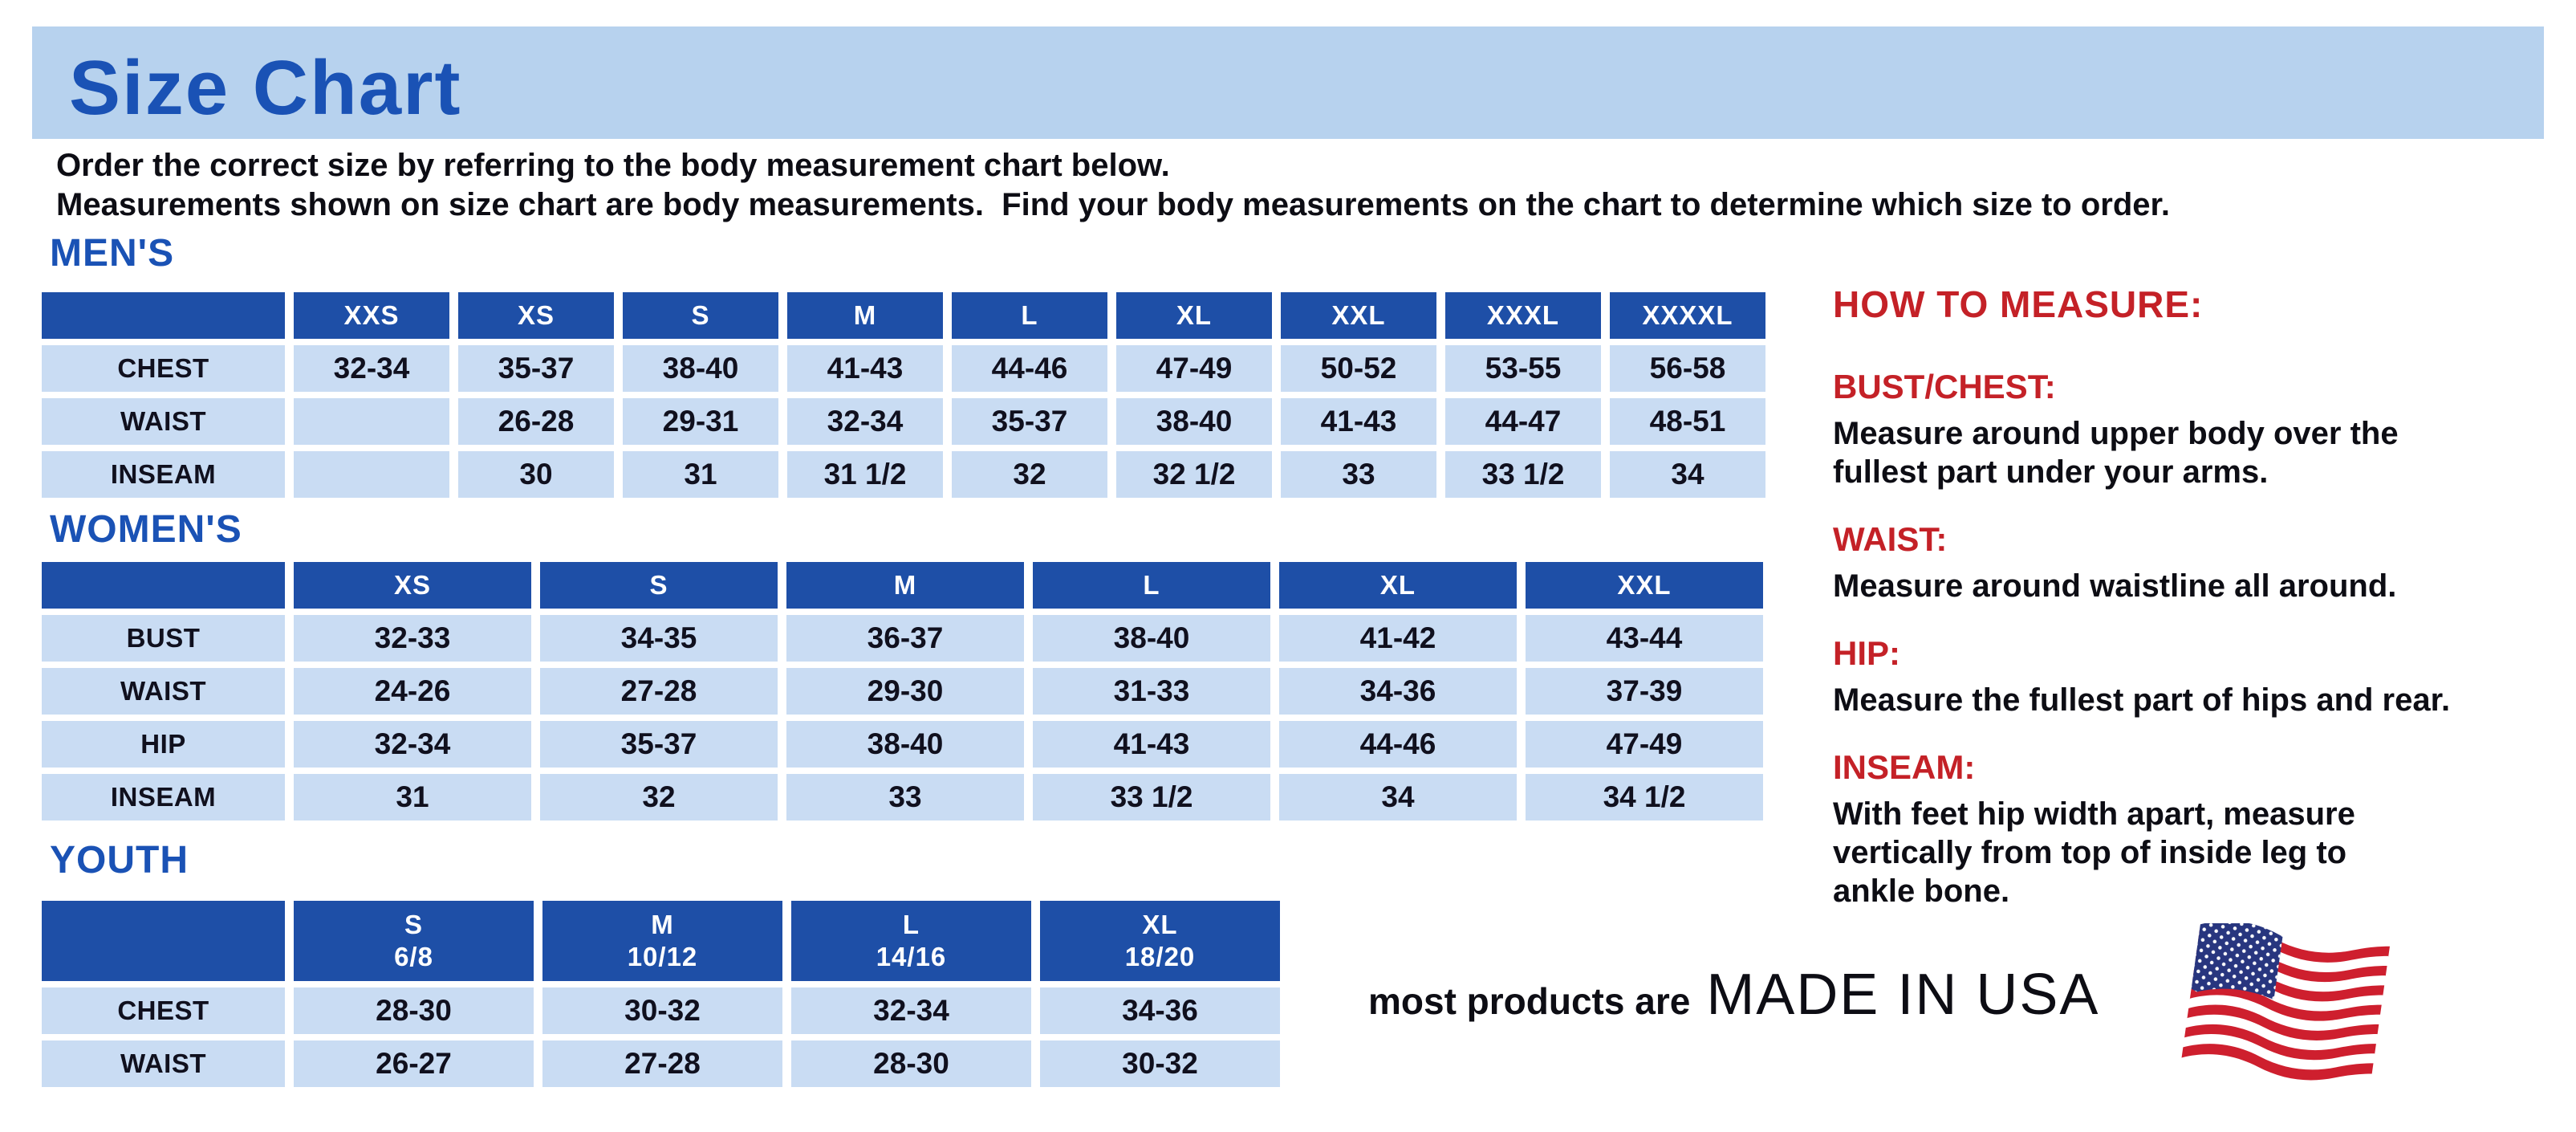 The height and width of the screenshot is (1132, 2576). I want to click on row-label-bust: BUST, so click(164, 638).